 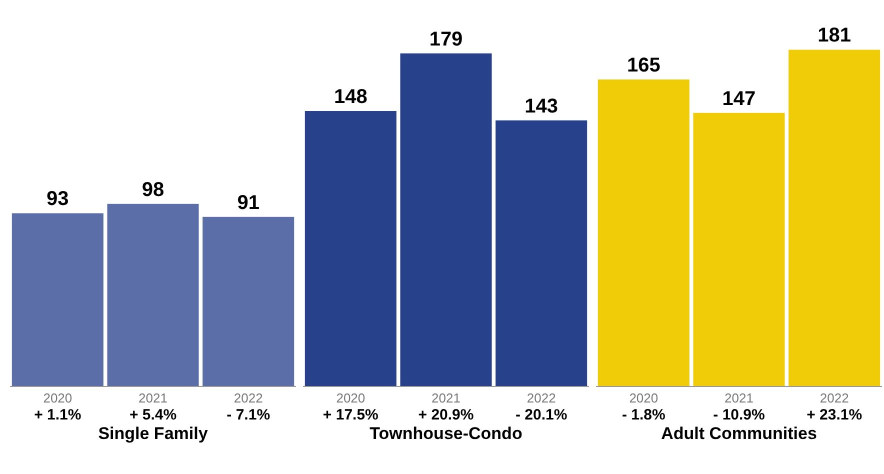 What do you see at coordinates (541, 407) in the screenshot?
I see `x-tick-label: 2022 - 20.1%` at bounding box center [541, 407].